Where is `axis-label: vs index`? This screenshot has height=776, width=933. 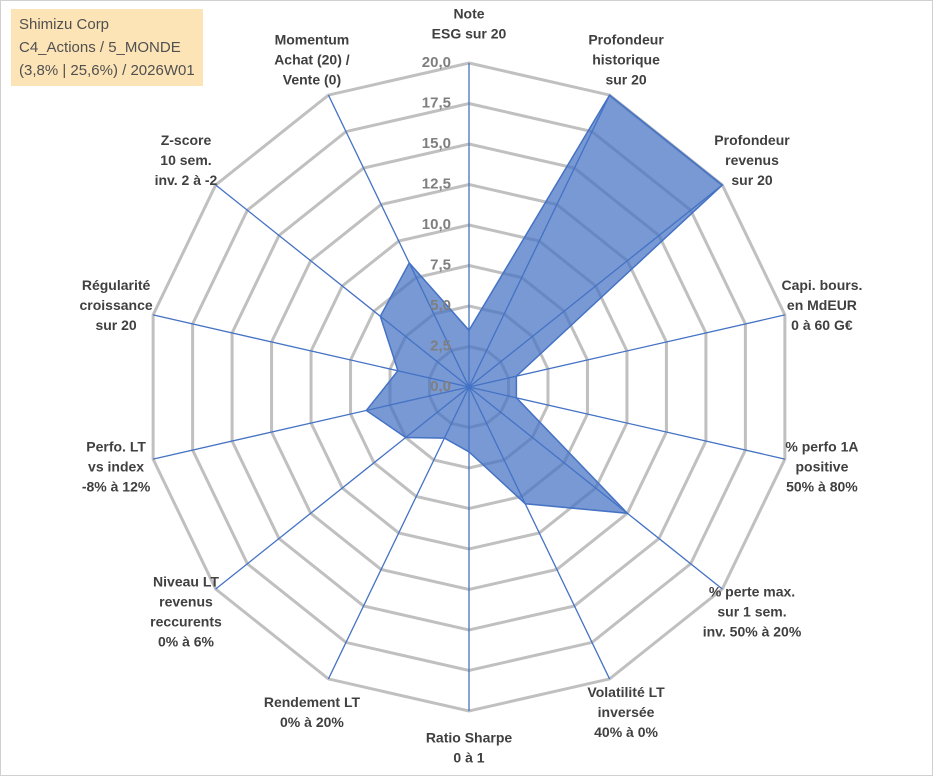
axis-label: vs index is located at coordinates (116, 466).